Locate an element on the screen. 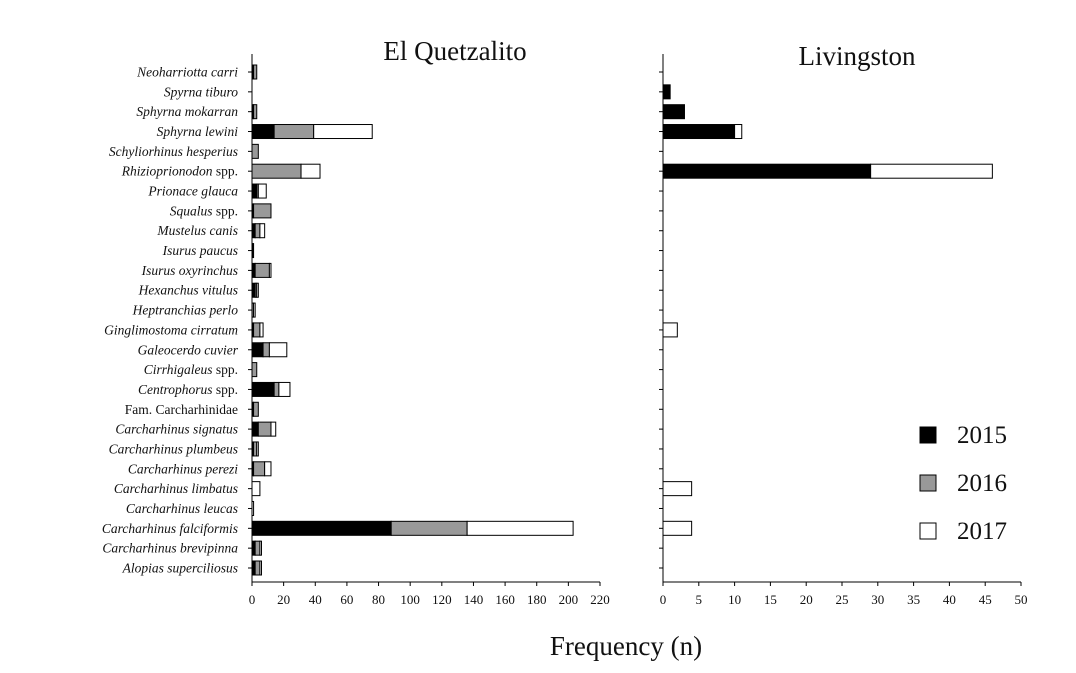  bar-el-quetzalito-2016-sphyrna-lewini is located at coordinates (294, 132).